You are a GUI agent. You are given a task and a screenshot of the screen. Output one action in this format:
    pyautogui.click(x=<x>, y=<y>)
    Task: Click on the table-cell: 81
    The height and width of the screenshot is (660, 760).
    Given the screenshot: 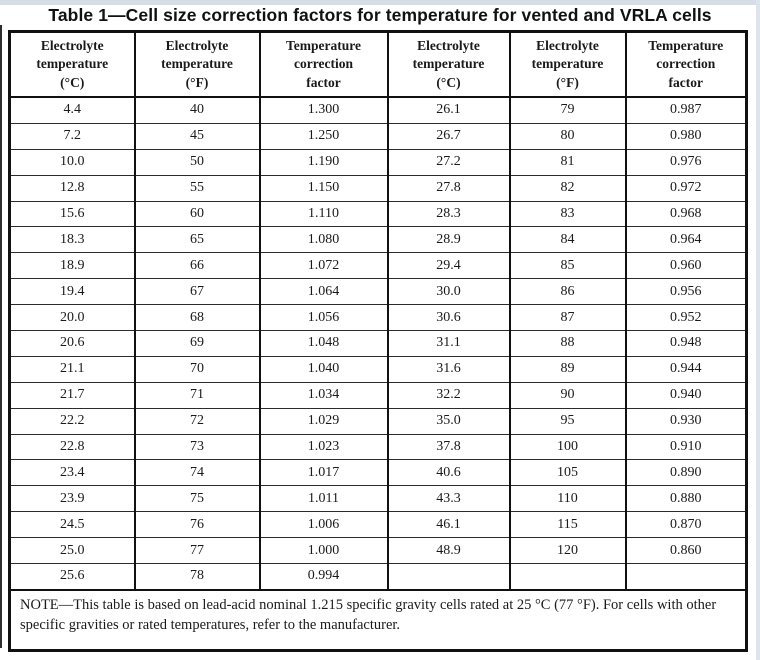 What is the action you would take?
    pyautogui.click(x=567, y=162)
    